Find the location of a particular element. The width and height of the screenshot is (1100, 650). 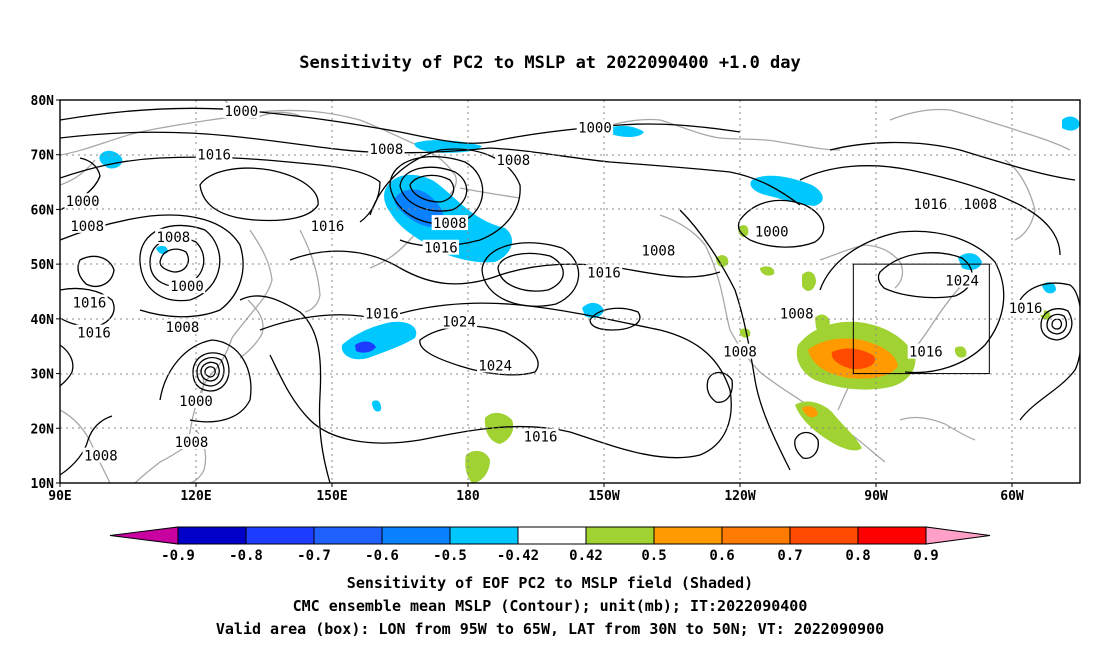

lat-label: 30N is located at coordinates (43, 375).